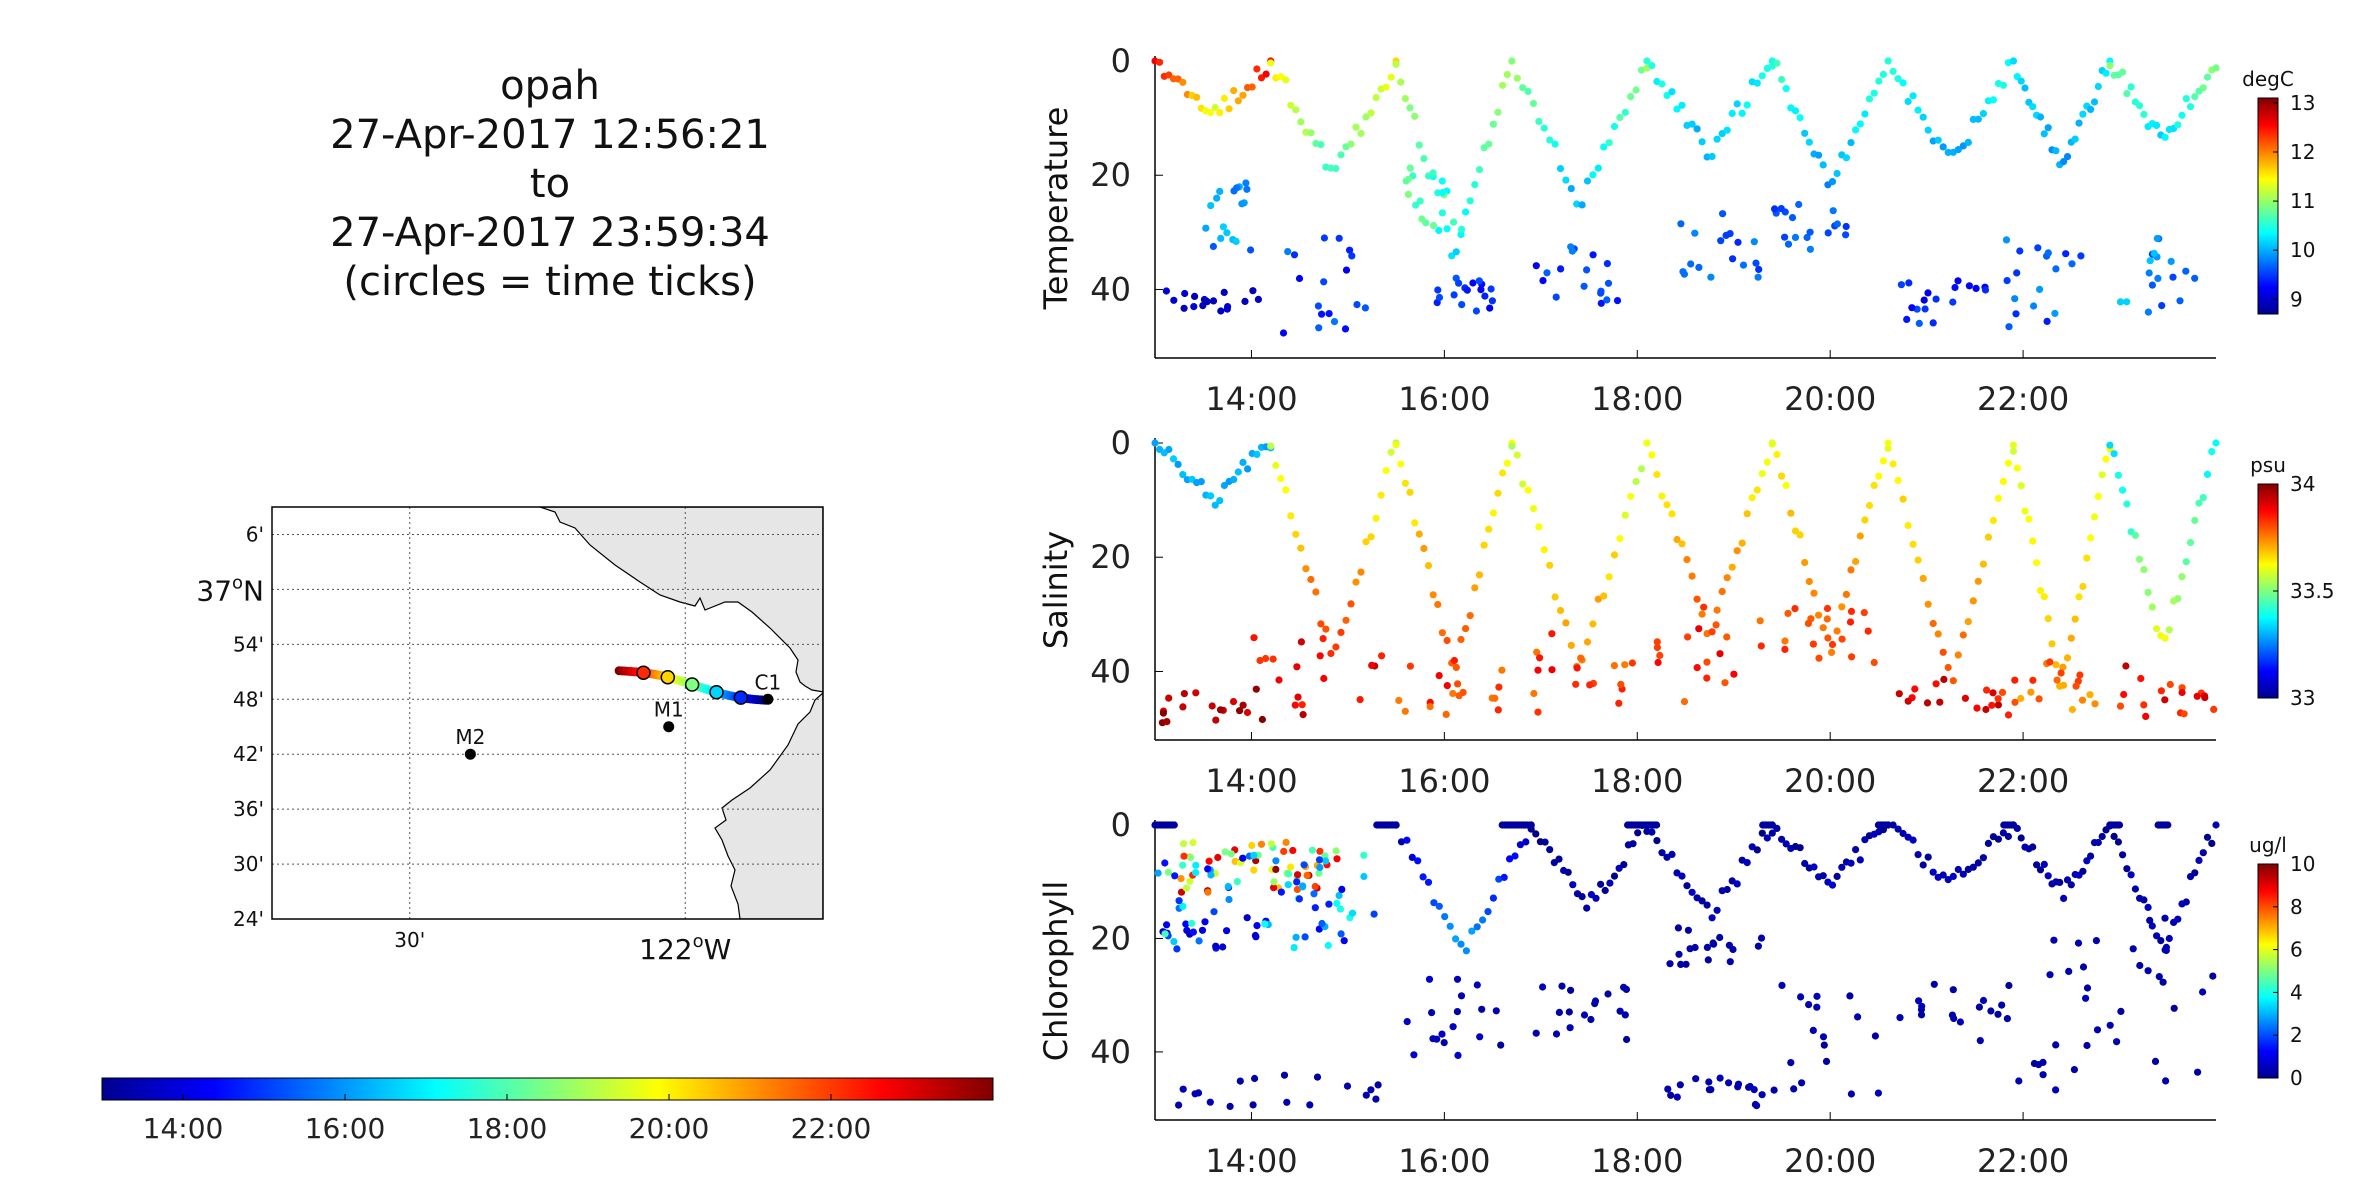 Image resolution: width=2362 pixels, height=1181 pixels. What do you see at coordinates (2023, 399) in the screenshot?
I see `x-tick-label: 22:00` at bounding box center [2023, 399].